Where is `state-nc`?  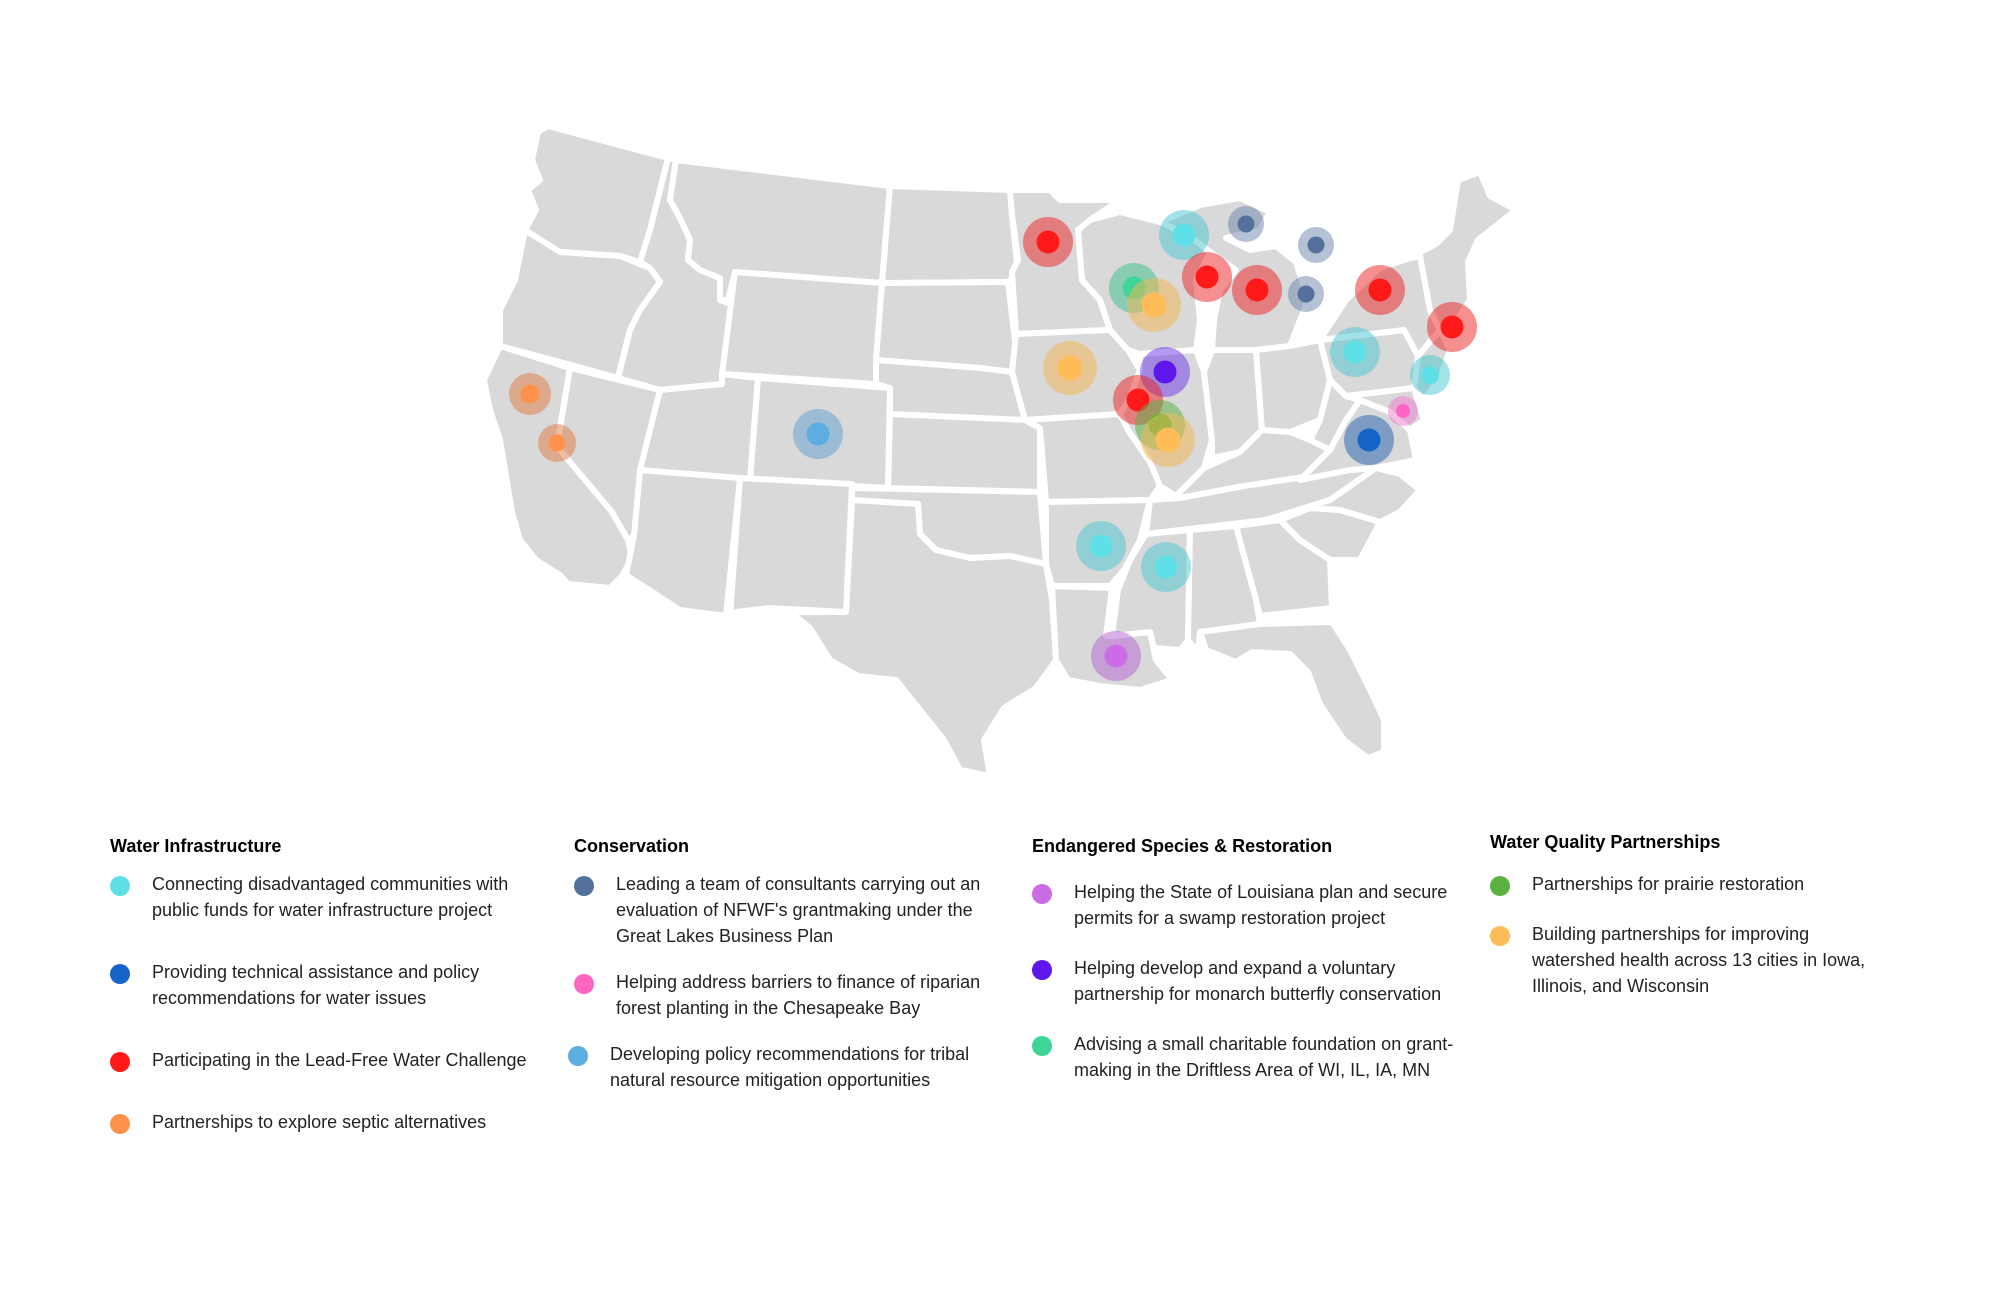
state-nc is located at coordinates (1343, 495).